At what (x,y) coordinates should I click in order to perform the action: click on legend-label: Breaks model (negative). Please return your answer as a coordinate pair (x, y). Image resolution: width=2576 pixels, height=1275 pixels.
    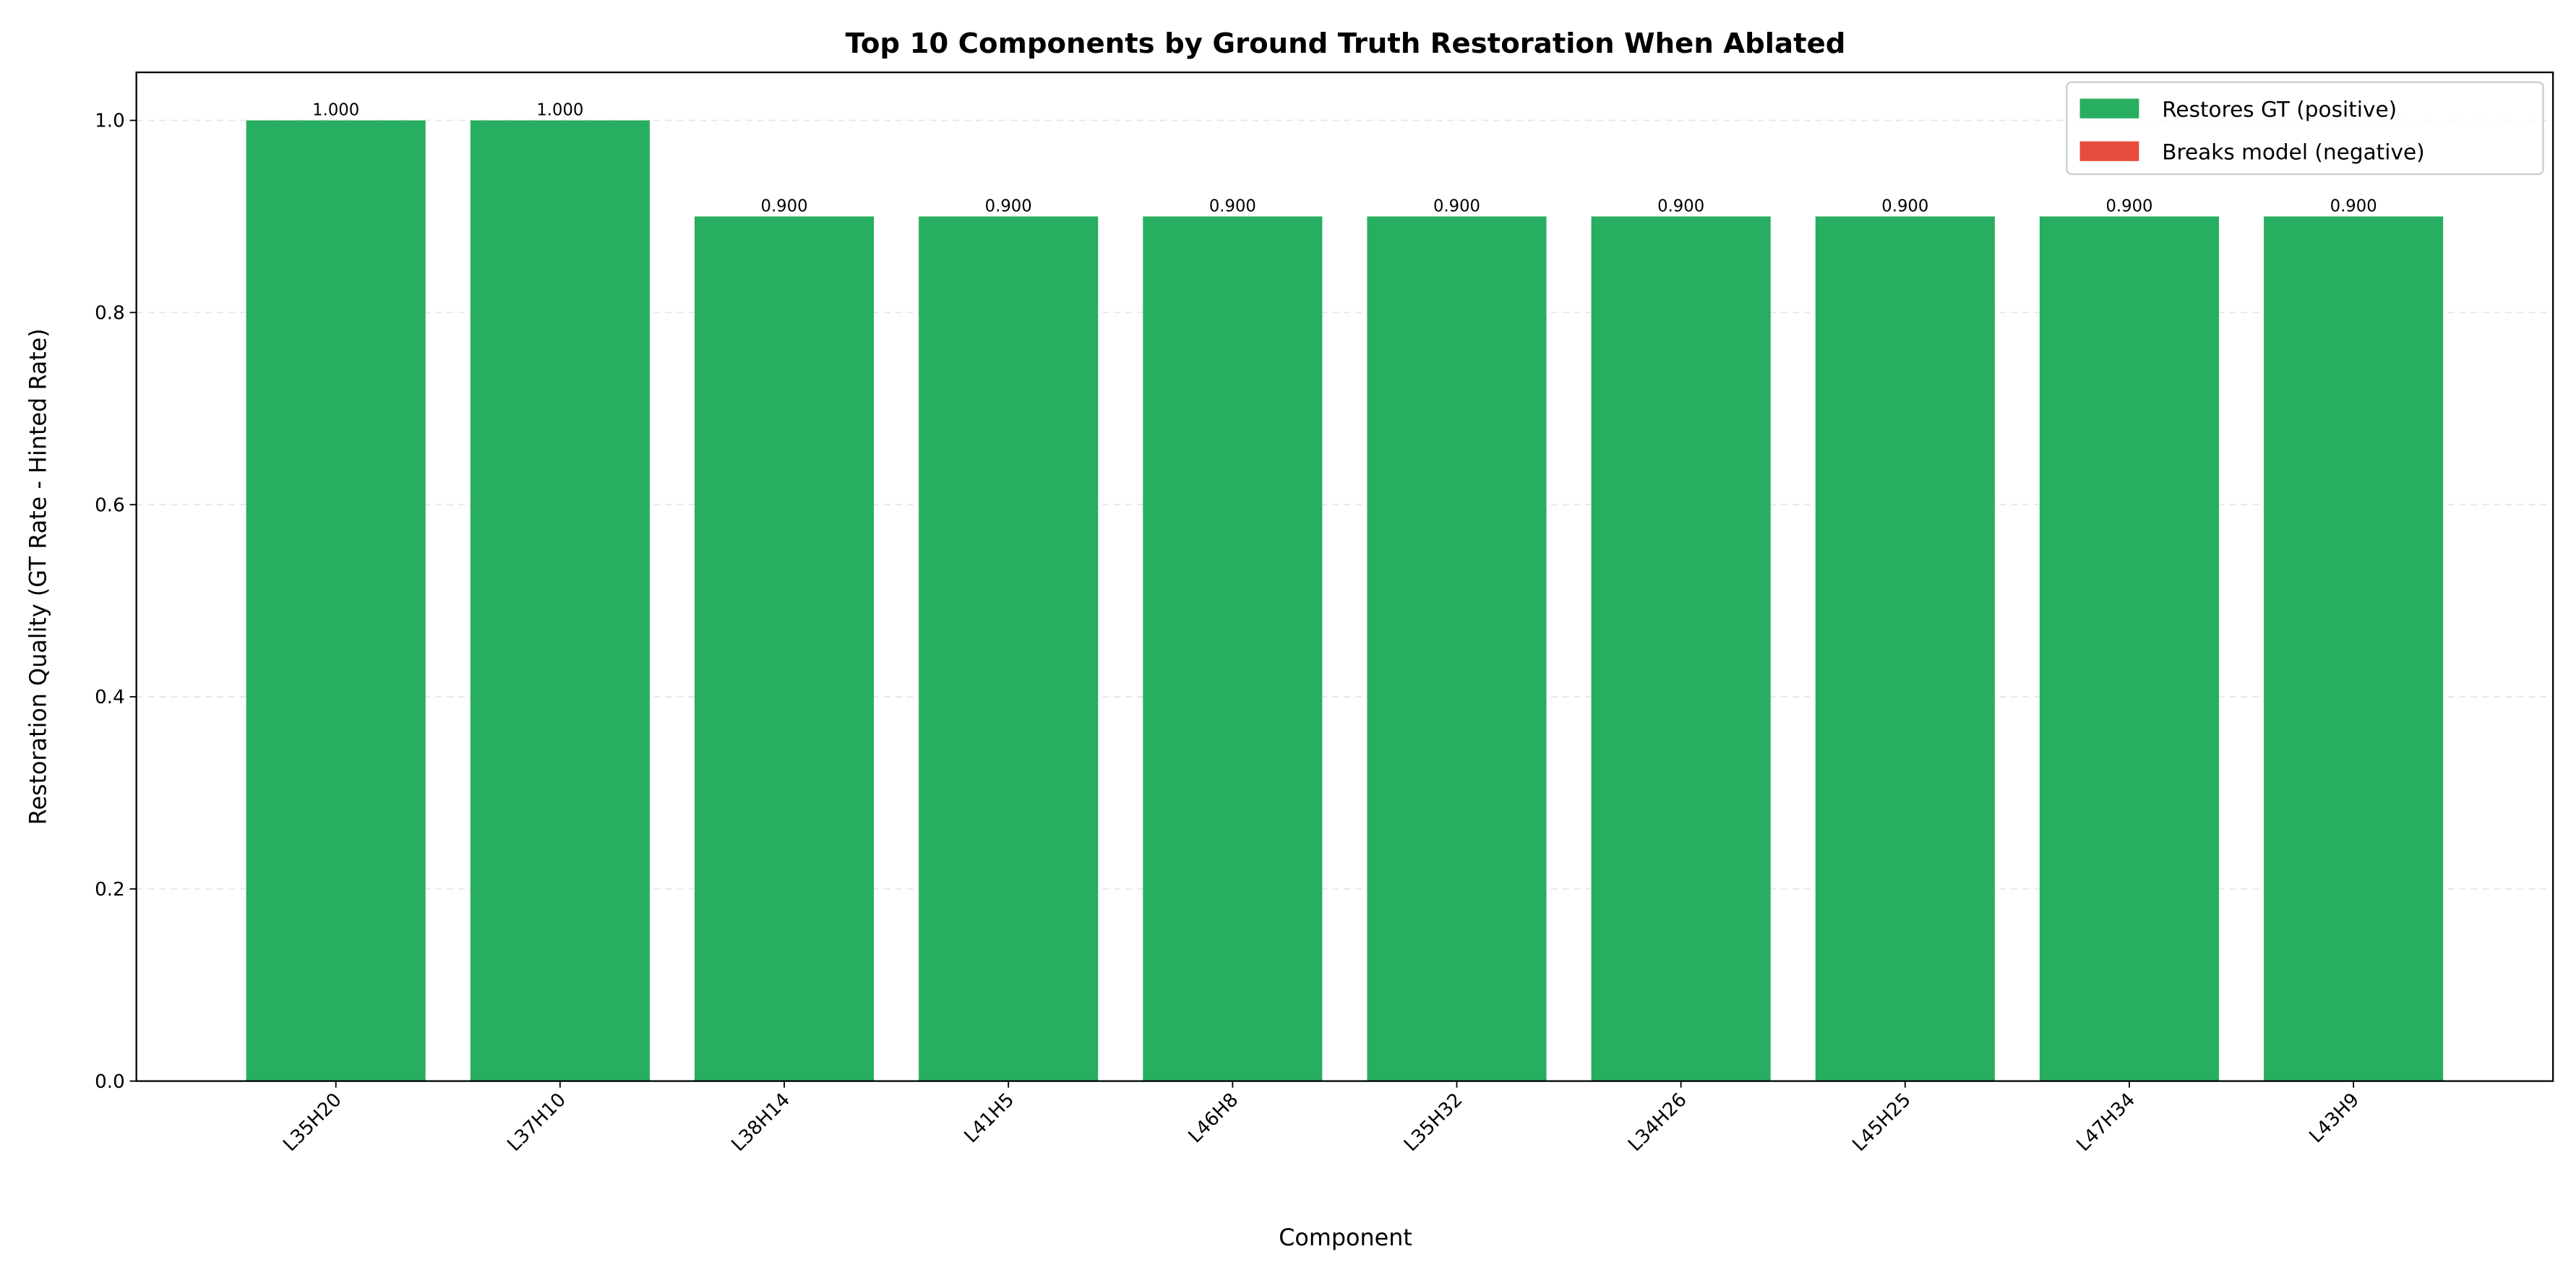
    Looking at the image, I should click on (2293, 152).